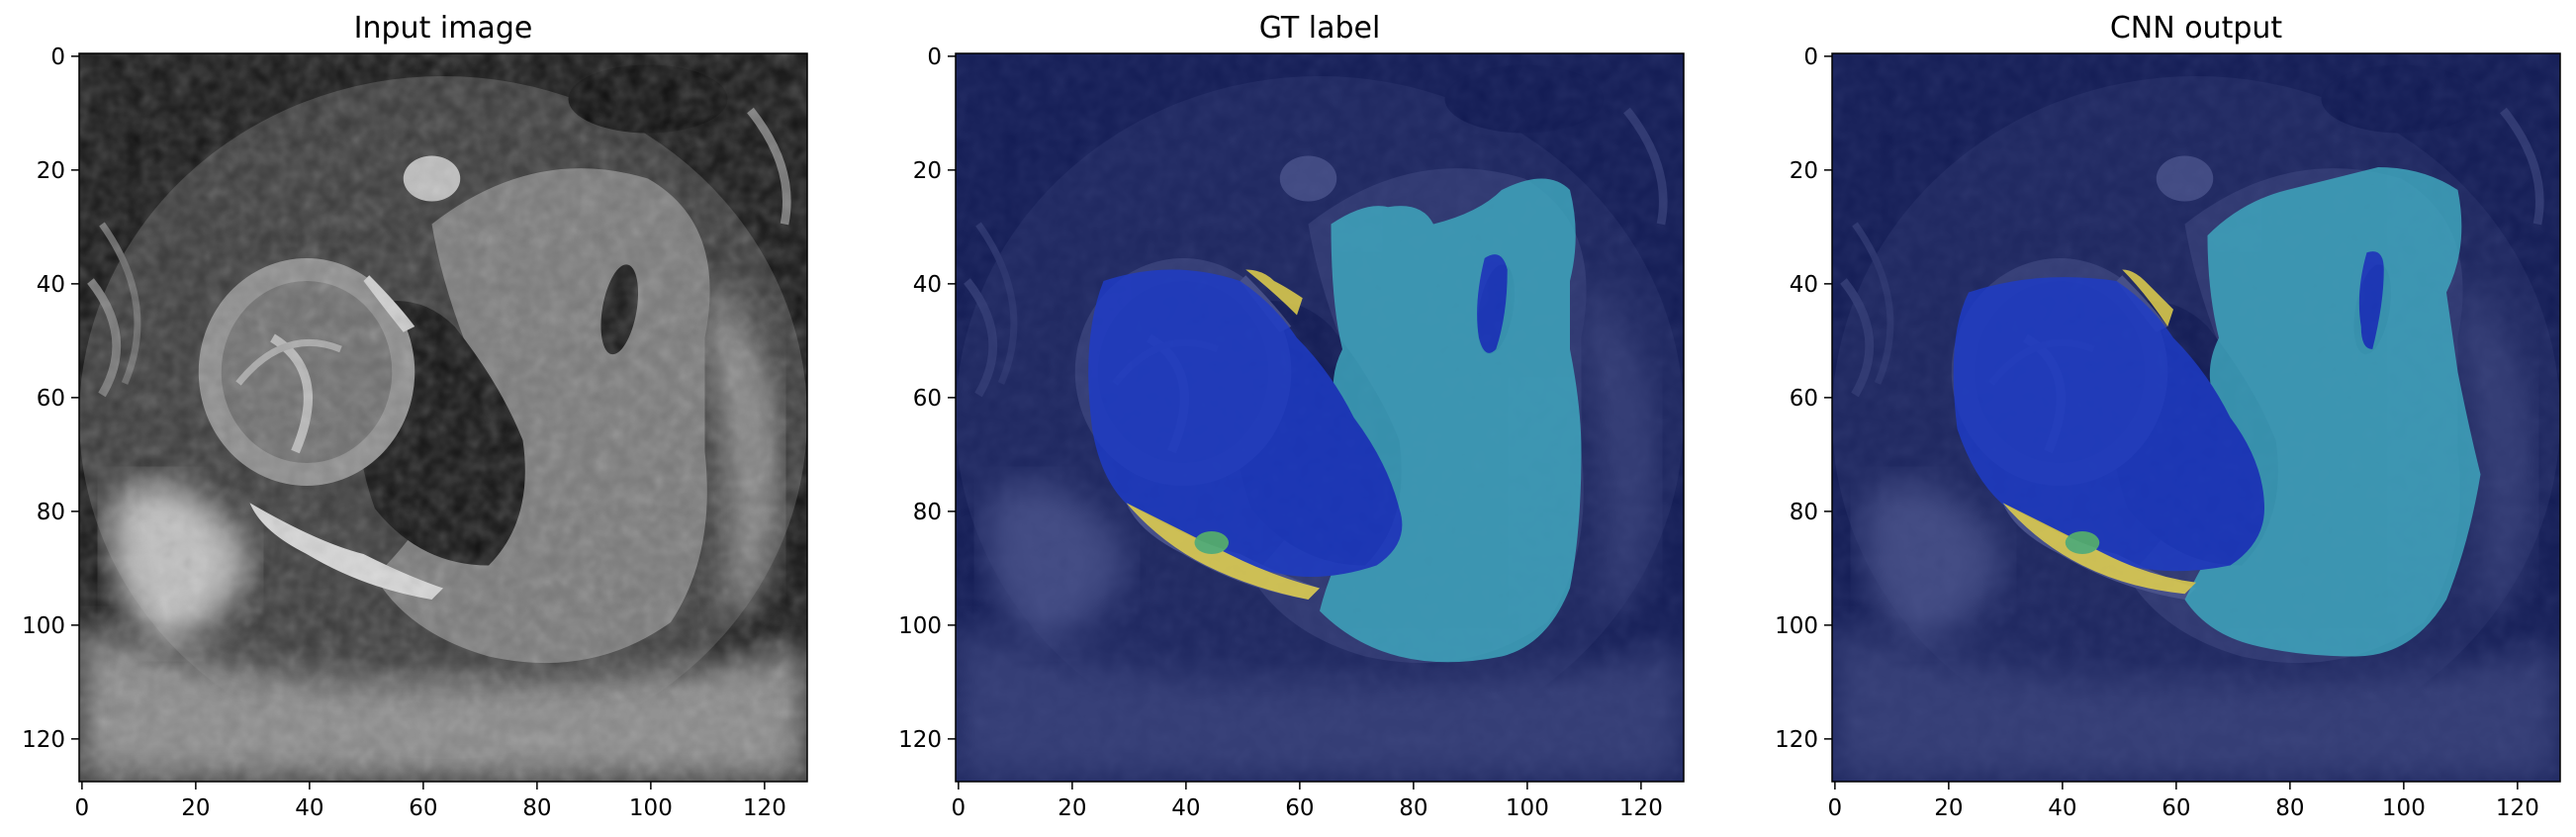 This screenshot has width=2576, height=837. I want to click on panel-title: CNN output, so click(2196, 28).